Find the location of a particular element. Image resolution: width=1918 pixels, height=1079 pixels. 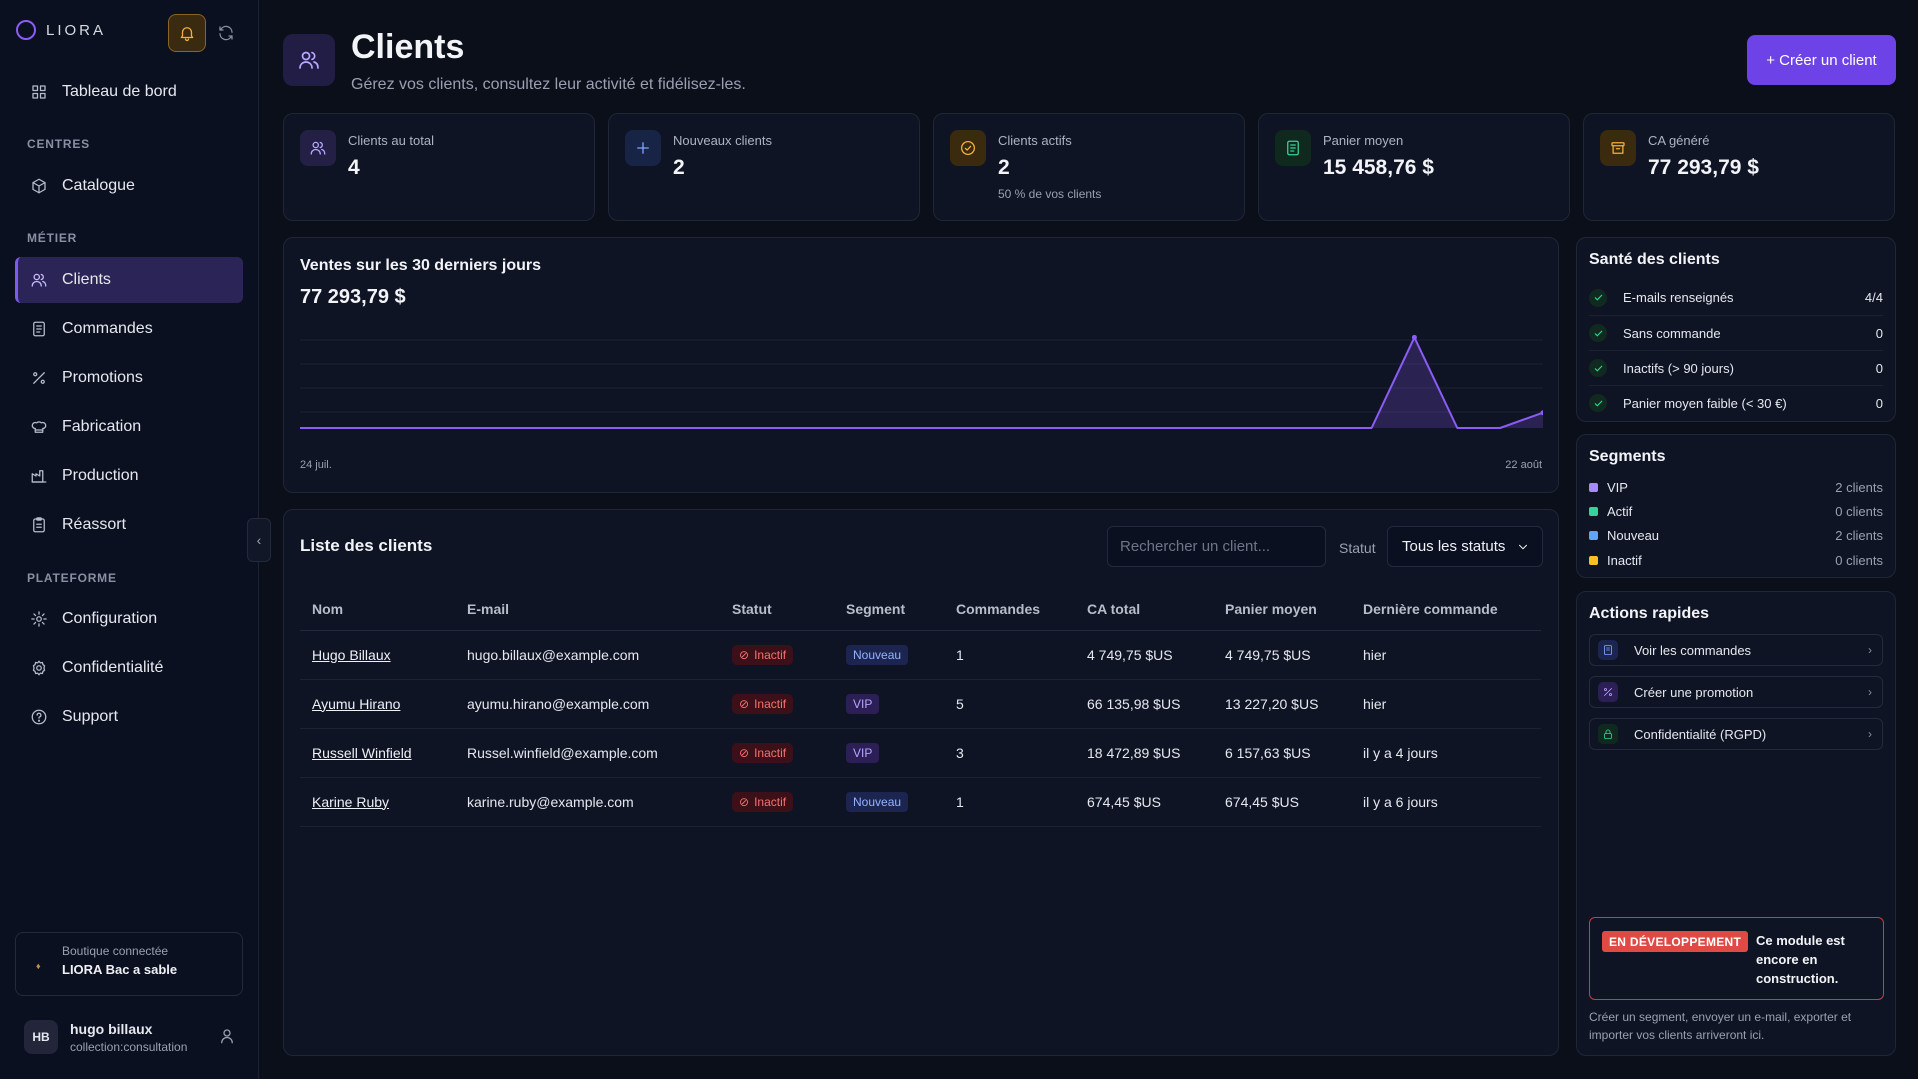

page-title: Clients is located at coordinates (408, 47).